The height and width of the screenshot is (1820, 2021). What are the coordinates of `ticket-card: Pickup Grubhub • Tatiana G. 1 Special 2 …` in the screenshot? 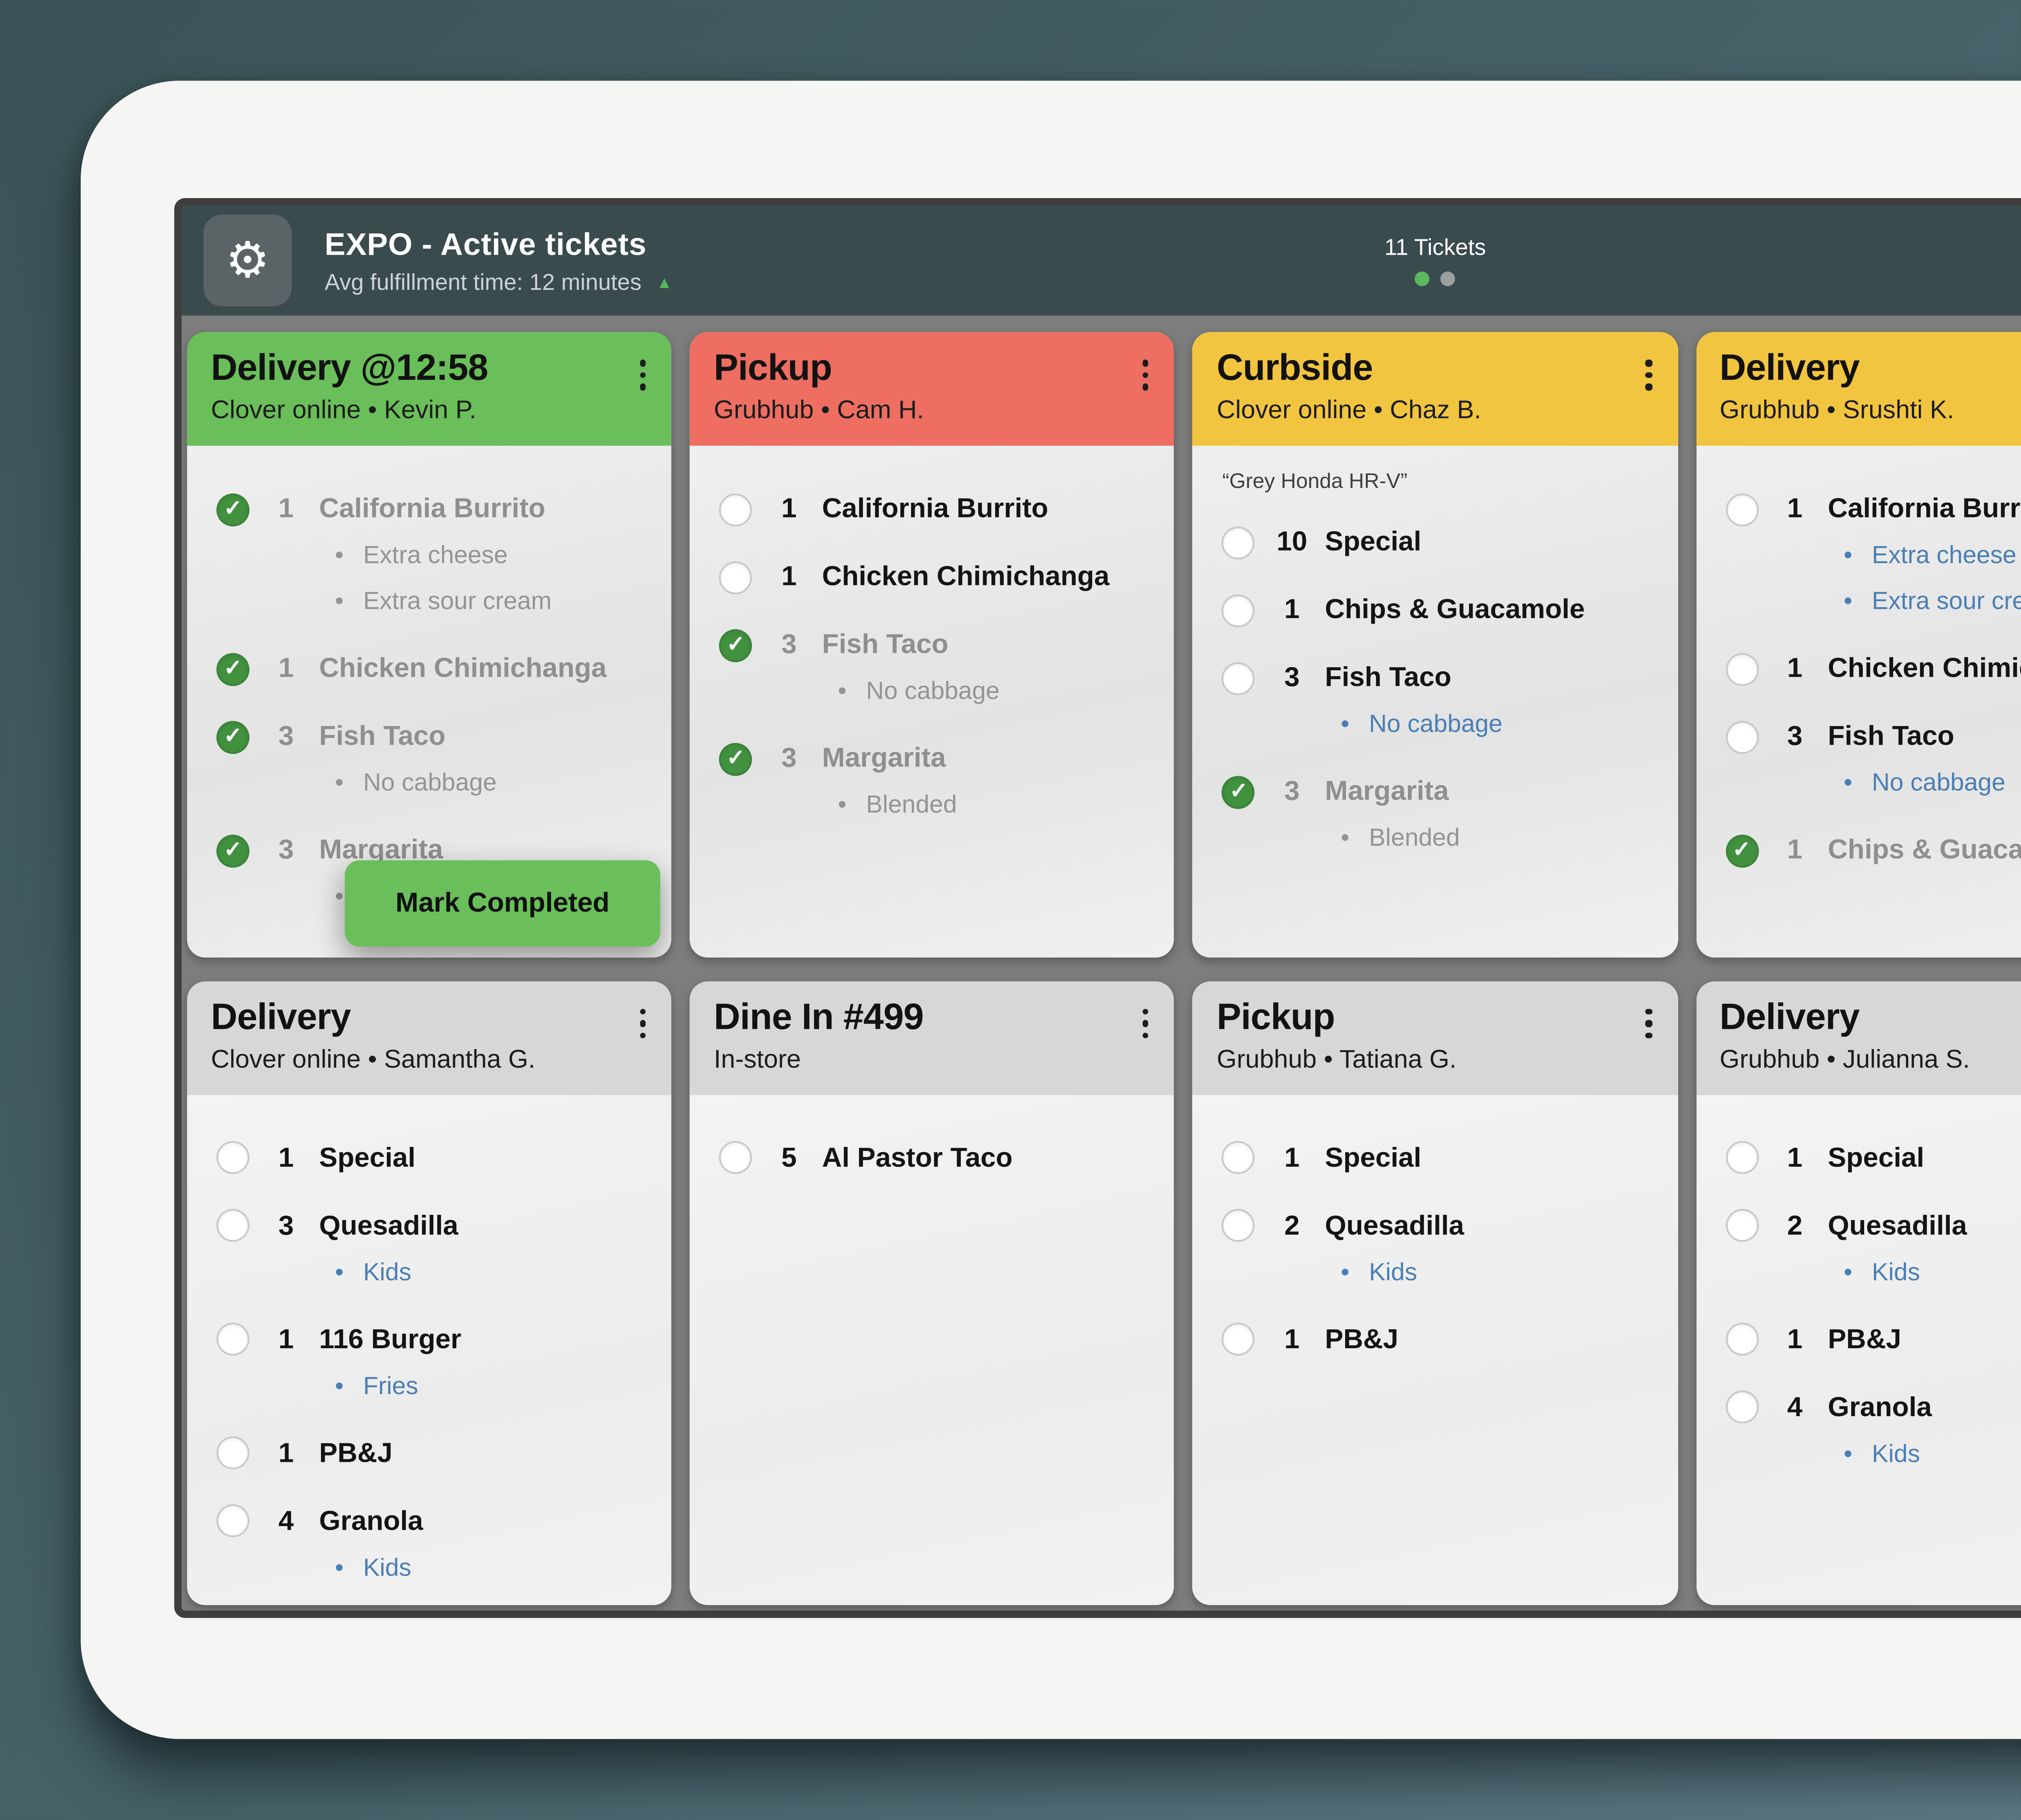 It's located at (1435, 1292).